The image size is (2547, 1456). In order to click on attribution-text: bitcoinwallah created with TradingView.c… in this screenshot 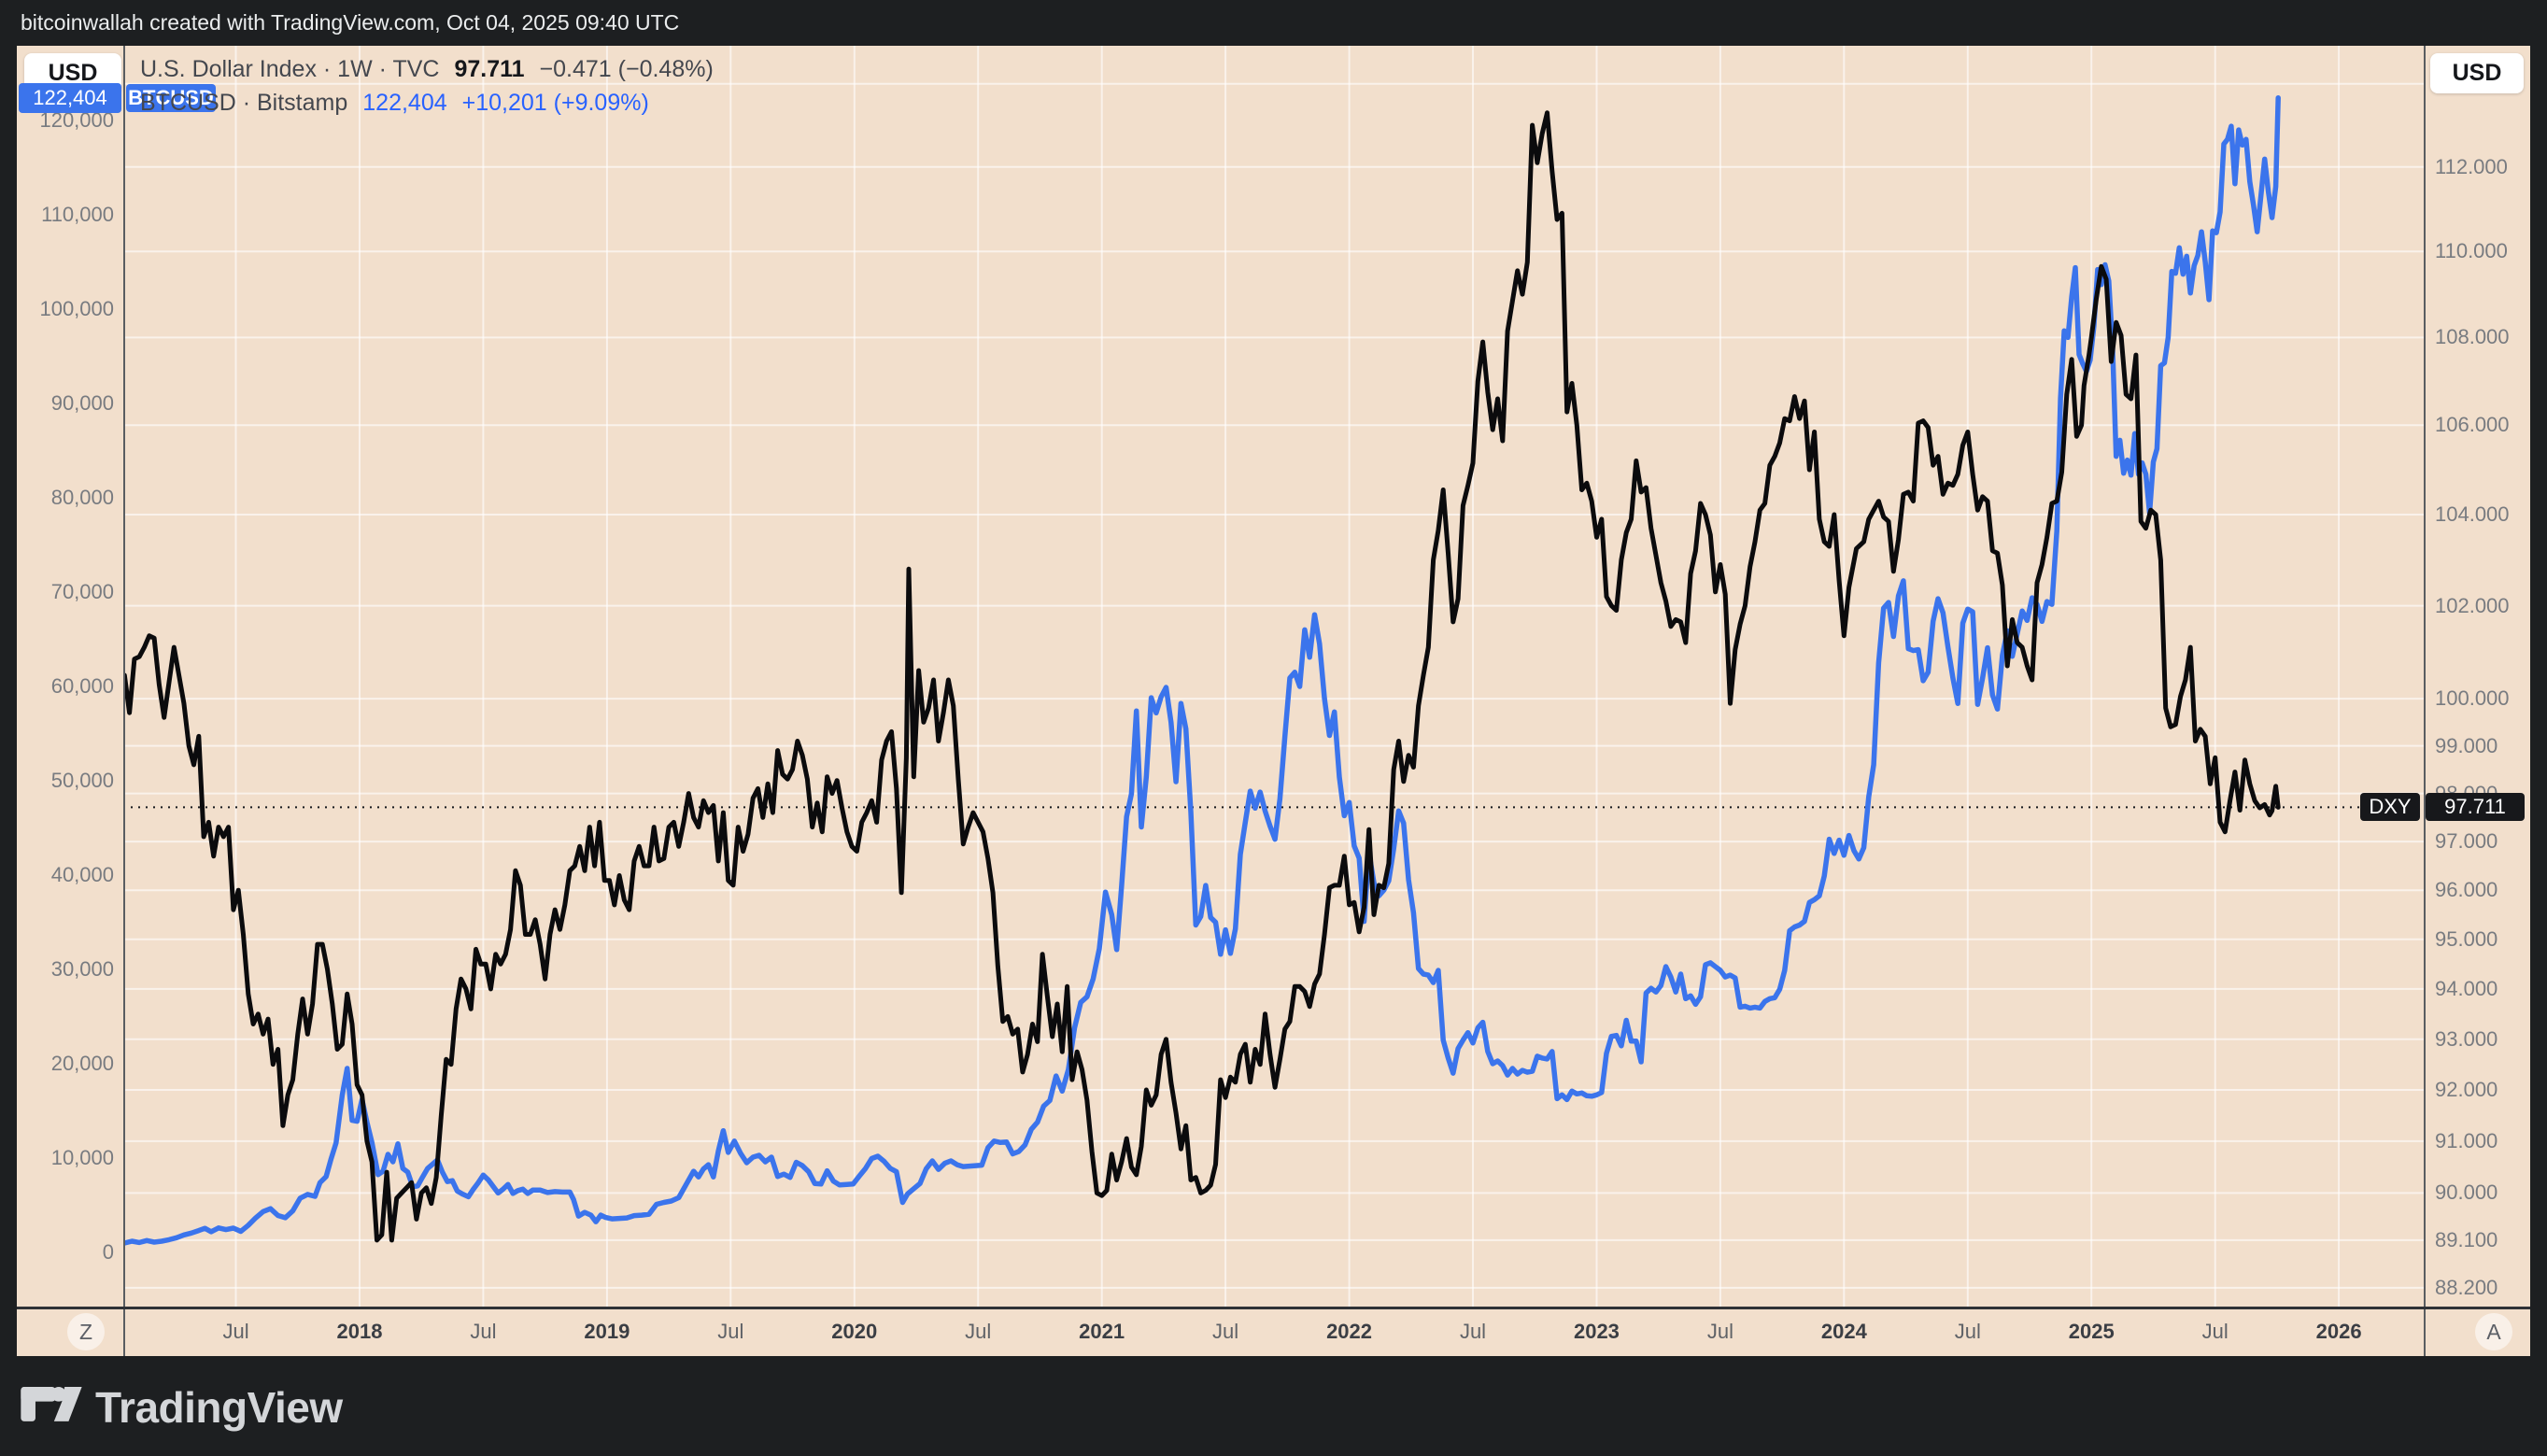, I will do `click(350, 22)`.